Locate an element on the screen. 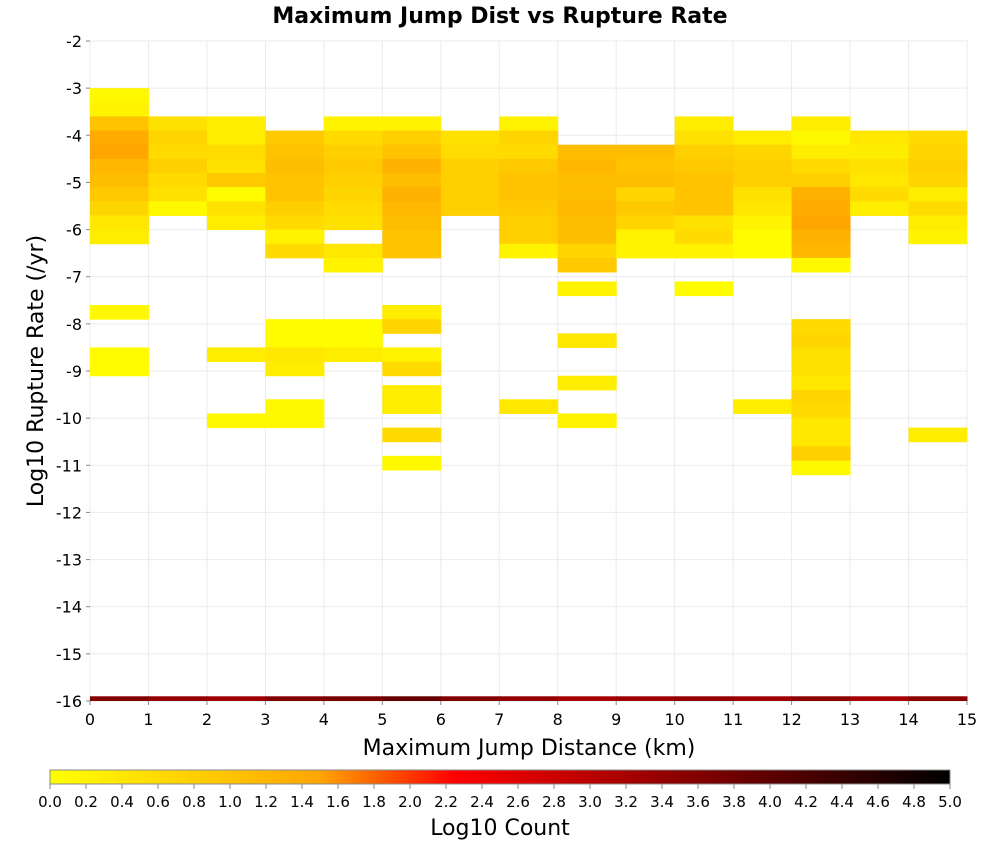 The image size is (1000, 854). x-tick-label: 7 is located at coordinates (499, 719).